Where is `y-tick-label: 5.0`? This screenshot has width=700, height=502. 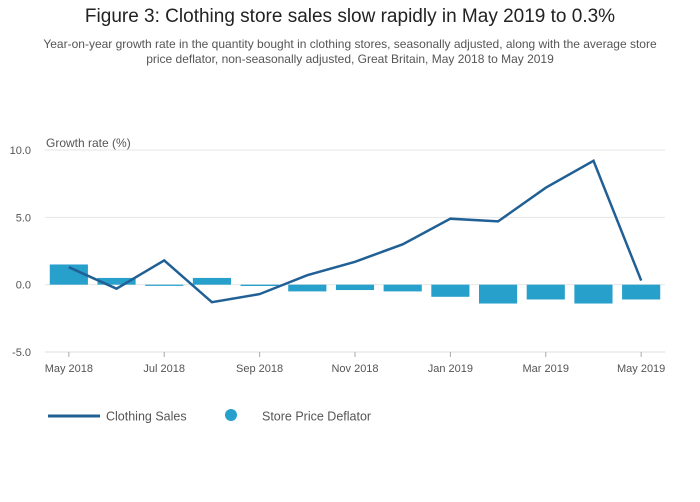 y-tick-label: 5.0 is located at coordinates (23, 218).